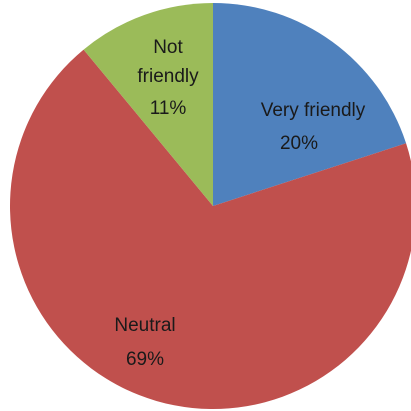 The height and width of the screenshot is (411, 411). I want to click on label-not-friendly-value: 11%, so click(168, 108).